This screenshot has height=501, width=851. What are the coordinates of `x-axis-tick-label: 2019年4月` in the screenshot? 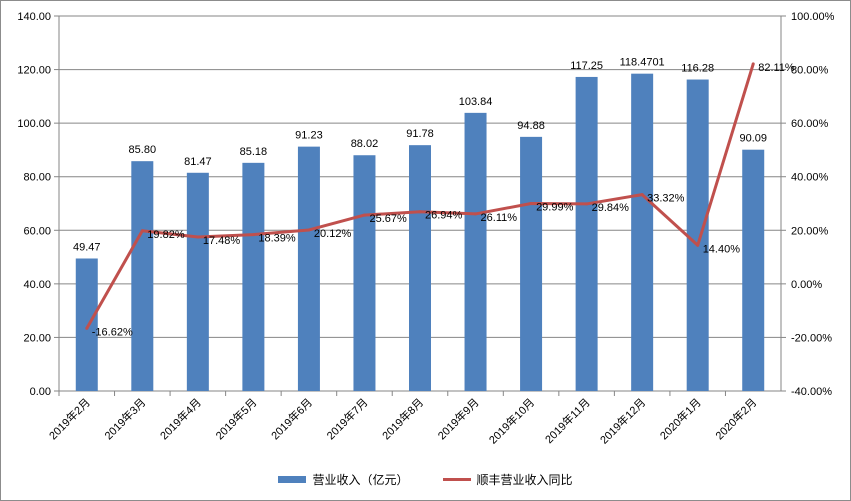 It's located at (180, 418).